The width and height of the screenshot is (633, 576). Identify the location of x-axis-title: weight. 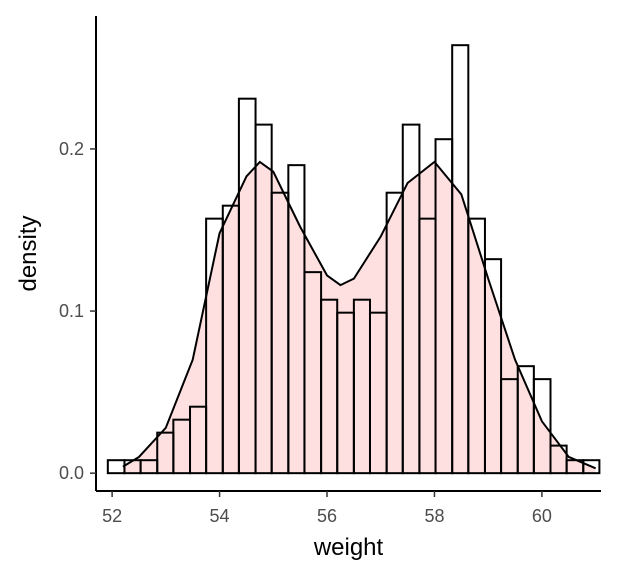
(348, 547).